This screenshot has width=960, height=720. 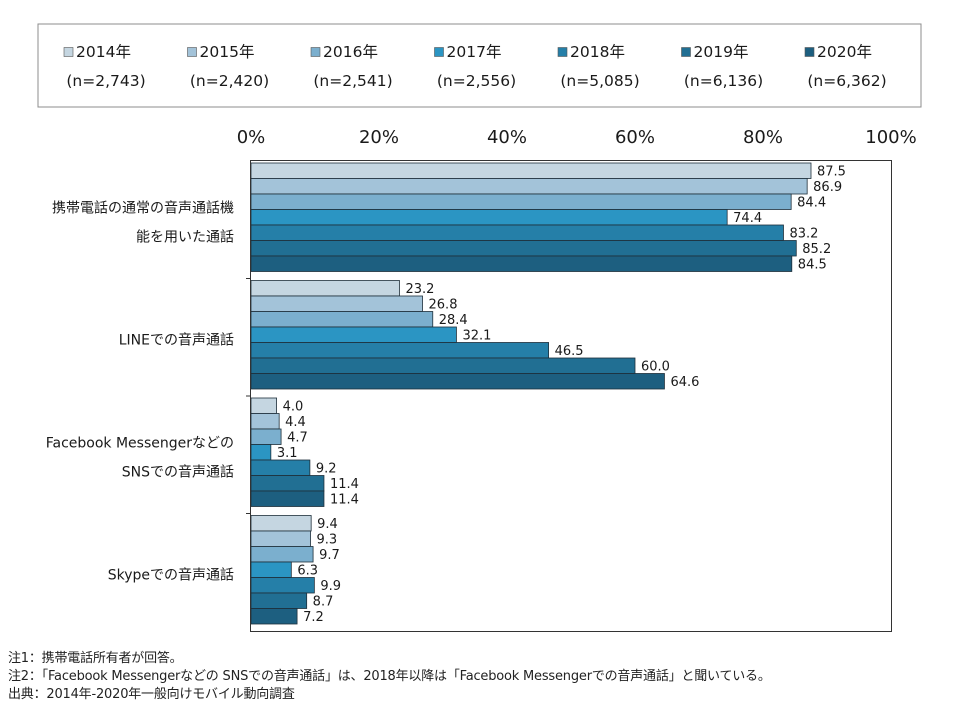 What do you see at coordinates (151, 694) in the screenshot?
I see `source-note: 出典：2014年-2020年一般向けモバイル動向調査` at bounding box center [151, 694].